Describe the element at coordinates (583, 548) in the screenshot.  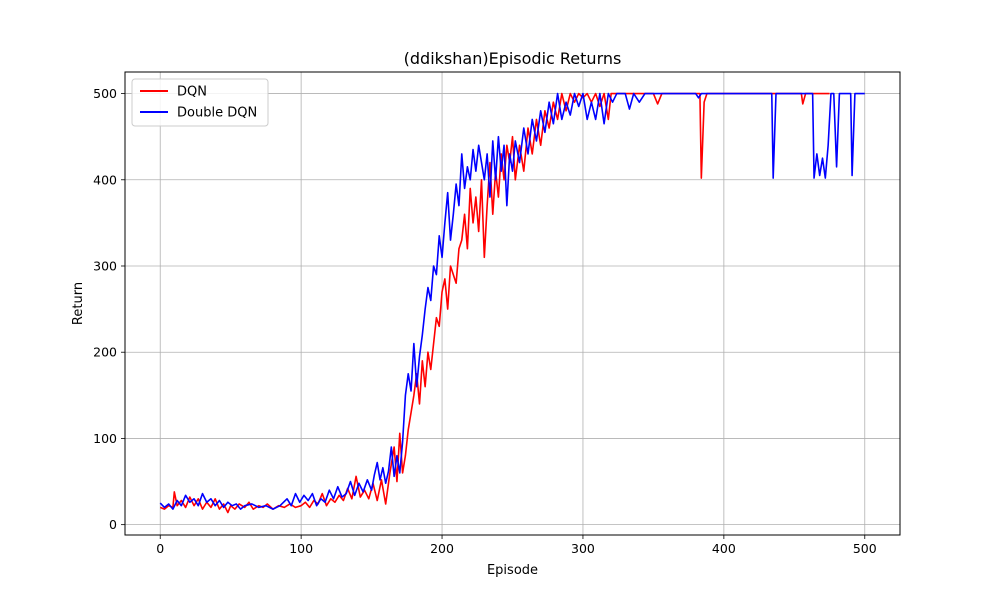
I see `x-tick-label: 300` at that location.